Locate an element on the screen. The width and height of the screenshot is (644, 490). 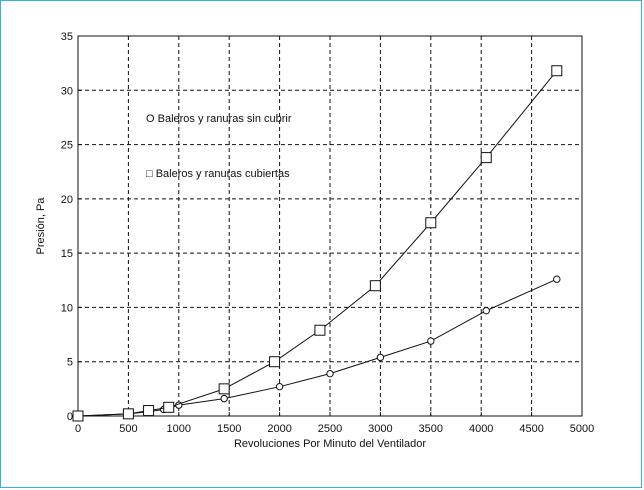
y-tick-label: 10 is located at coordinates (67, 308).